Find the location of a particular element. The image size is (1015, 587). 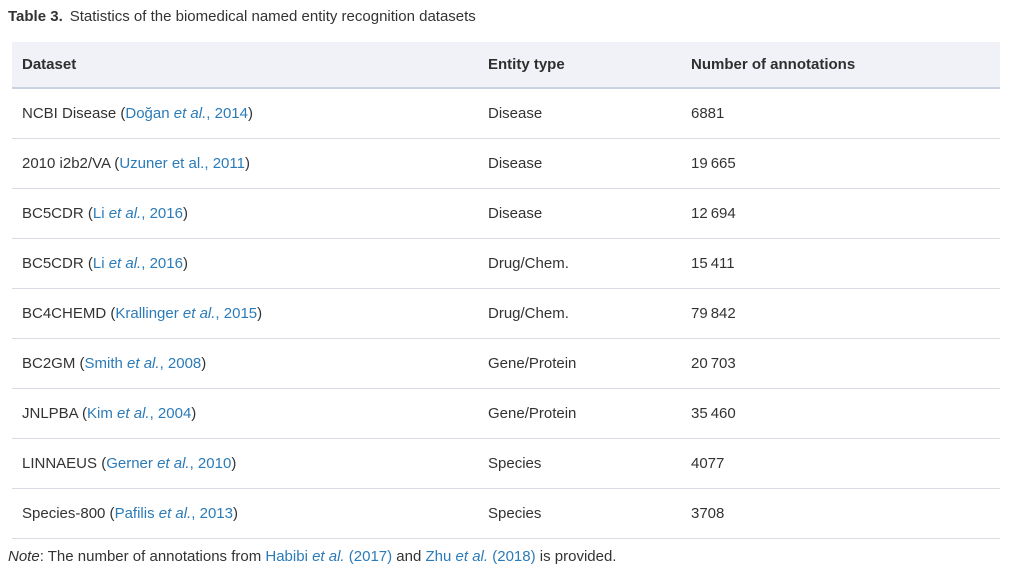

citation-author: Doğan is located at coordinates (149, 113).